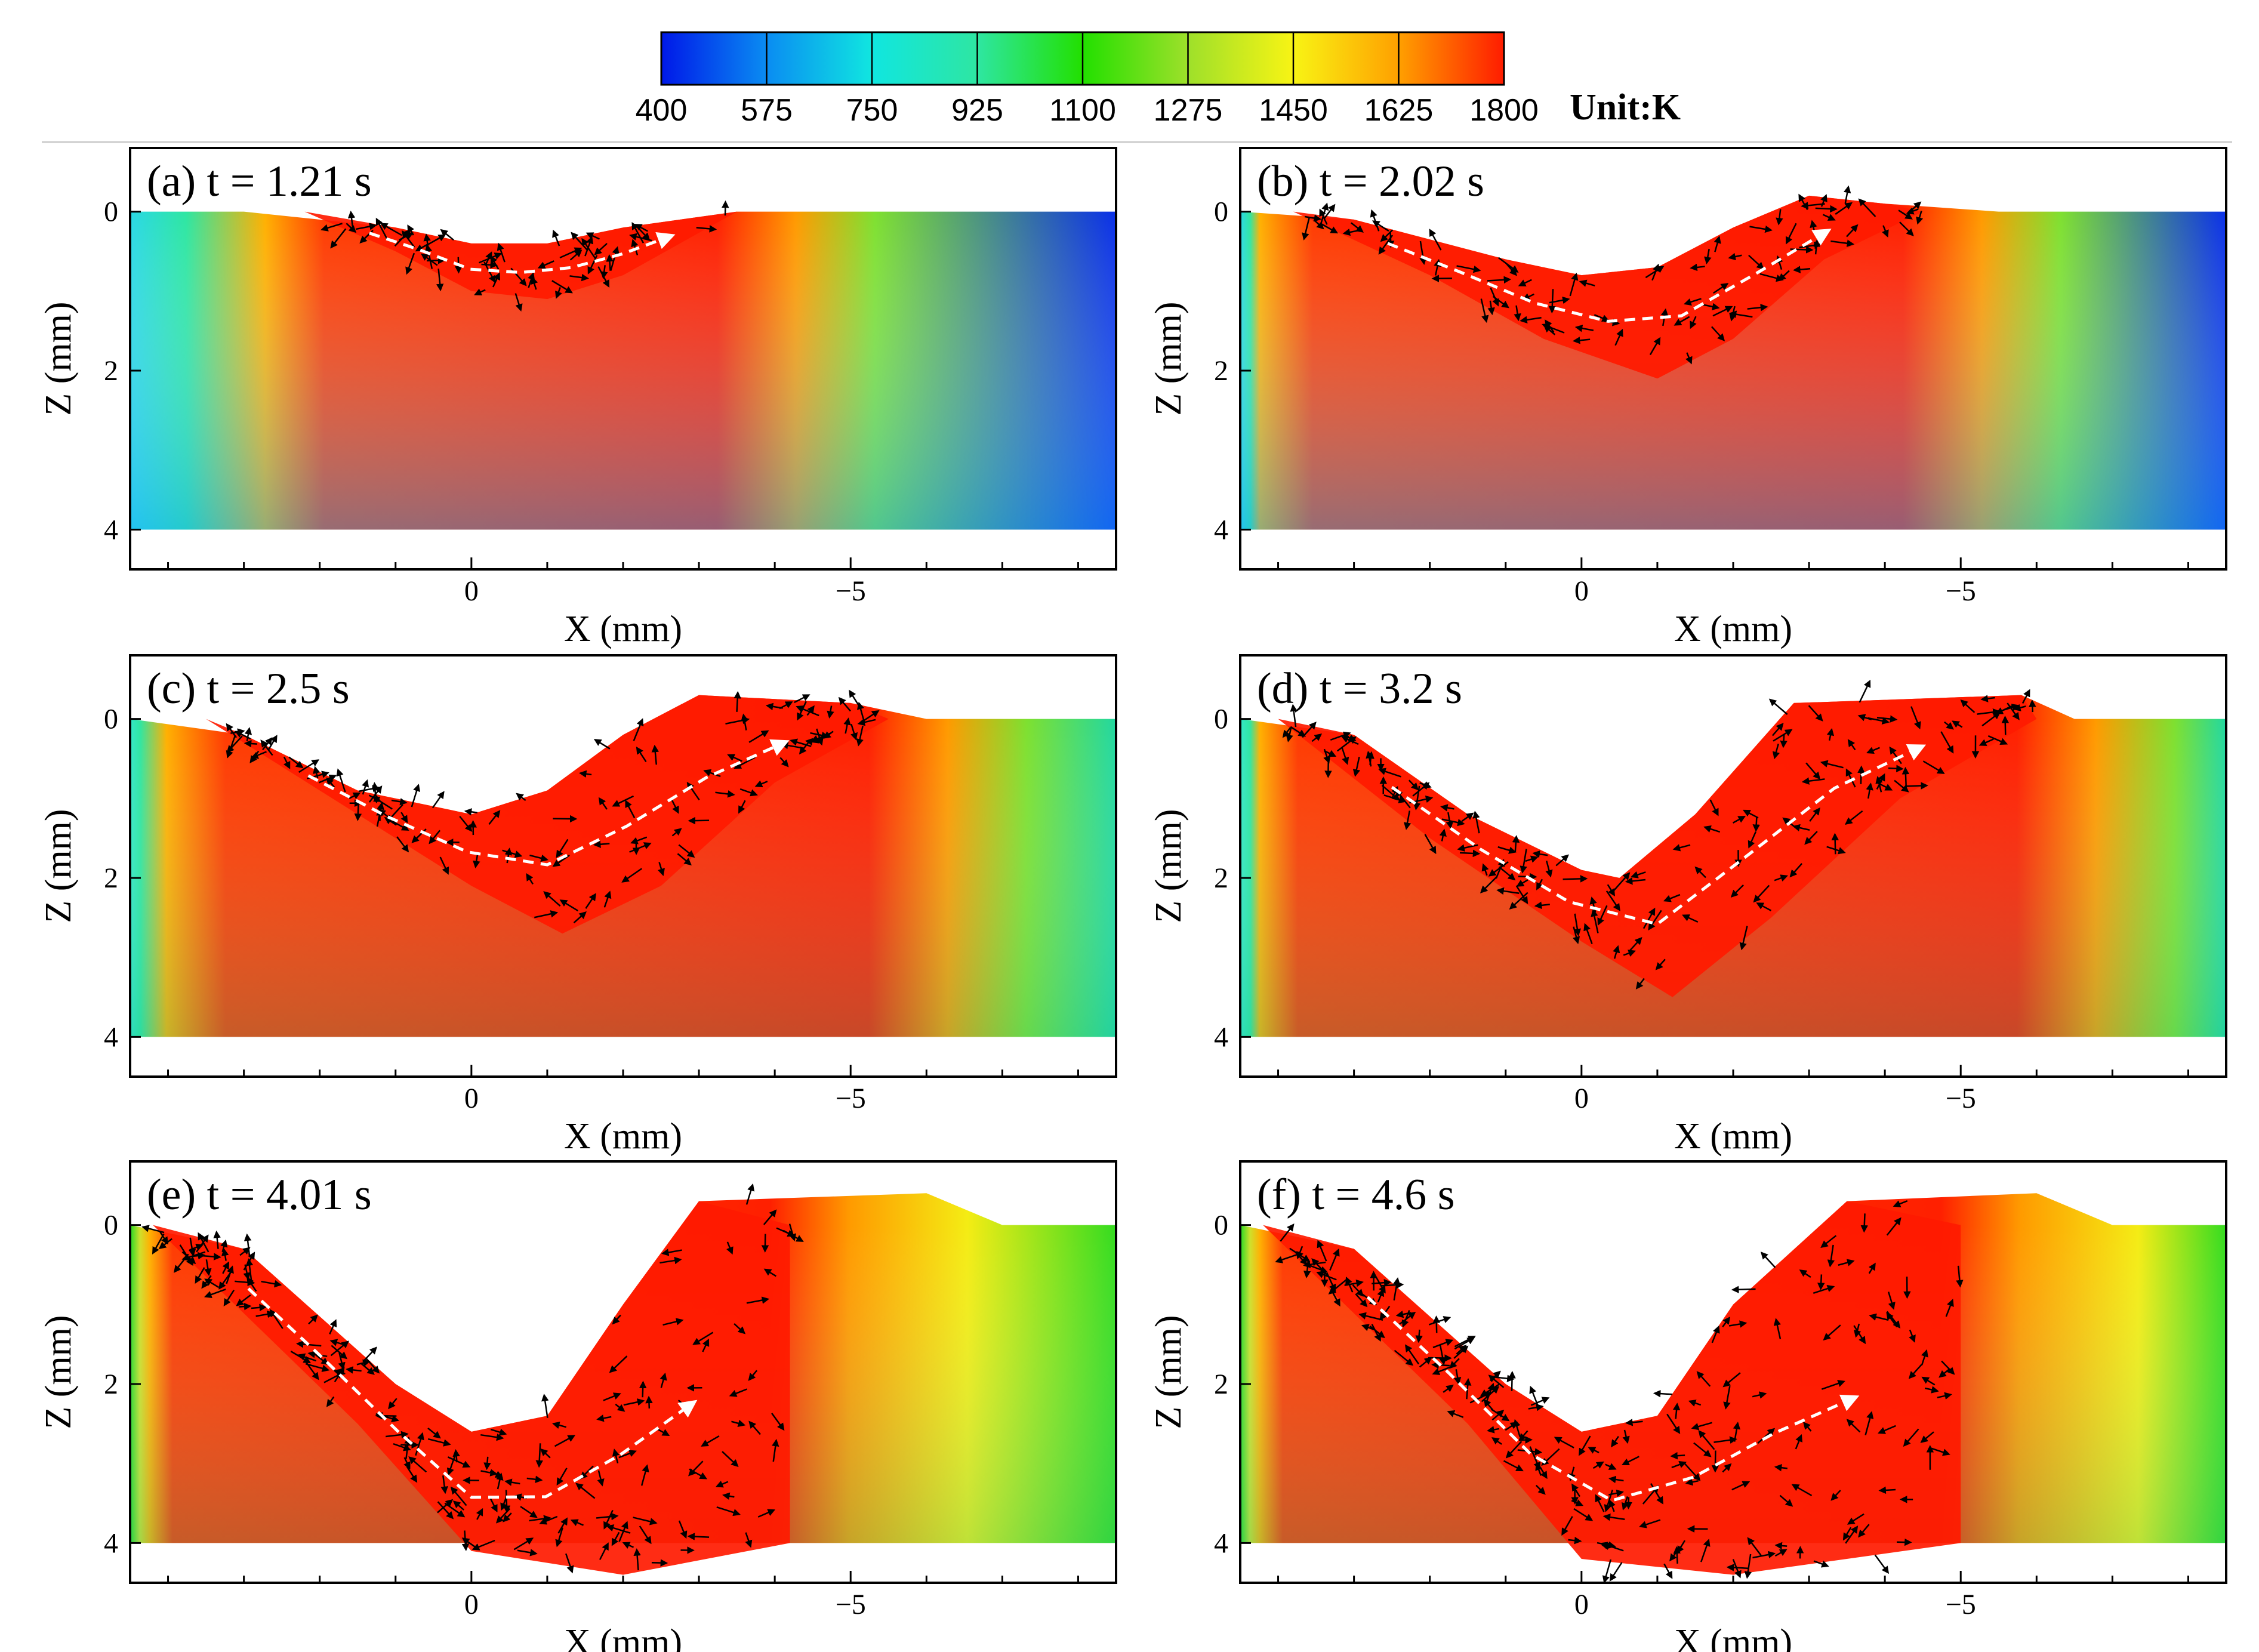 This screenshot has height=1652, width=2259. What do you see at coordinates (767, 111) in the screenshot?
I see `colorbar-tick-label: 575` at bounding box center [767, 111].